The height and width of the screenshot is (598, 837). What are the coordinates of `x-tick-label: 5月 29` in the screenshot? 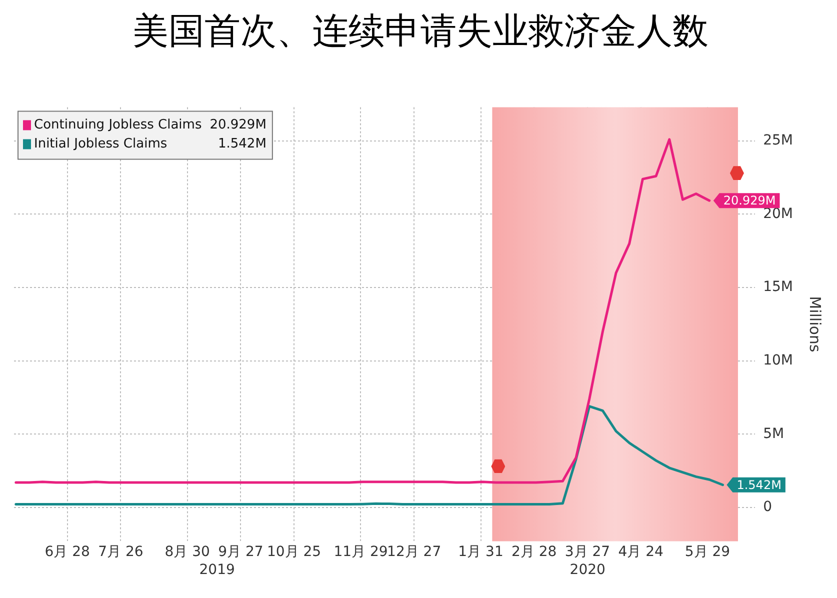 It's located at (707, 552).